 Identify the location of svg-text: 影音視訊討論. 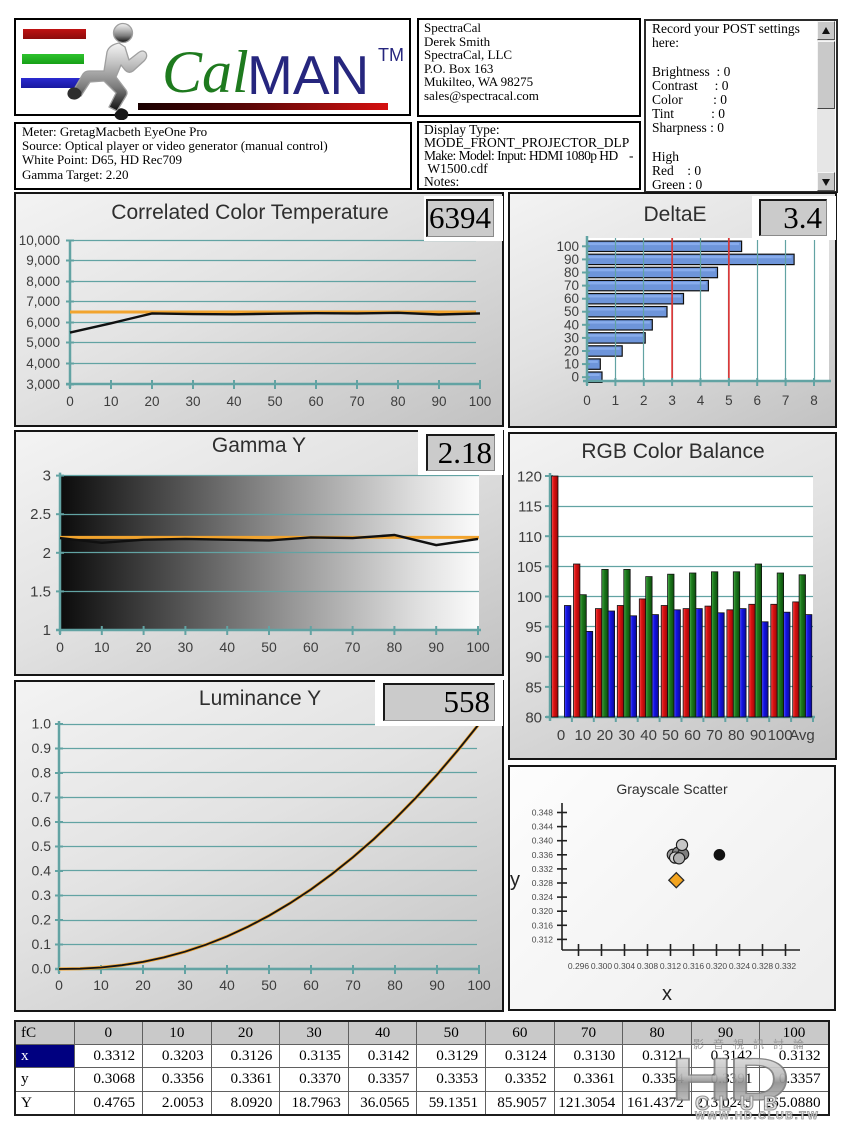
(753, 1044).